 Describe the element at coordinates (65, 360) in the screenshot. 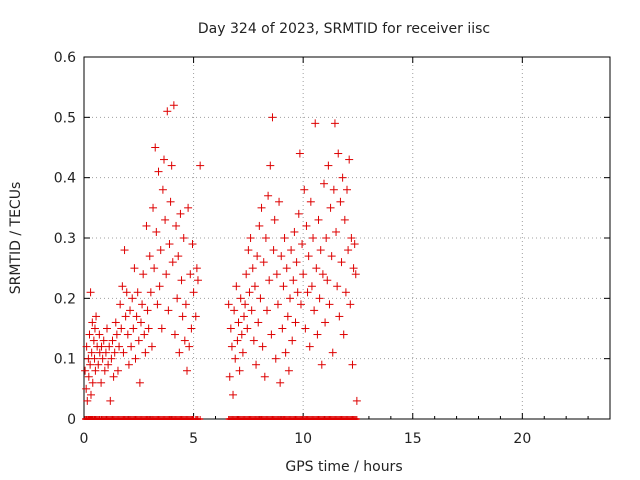

I see `y-tick-label: 0.1` at that location.